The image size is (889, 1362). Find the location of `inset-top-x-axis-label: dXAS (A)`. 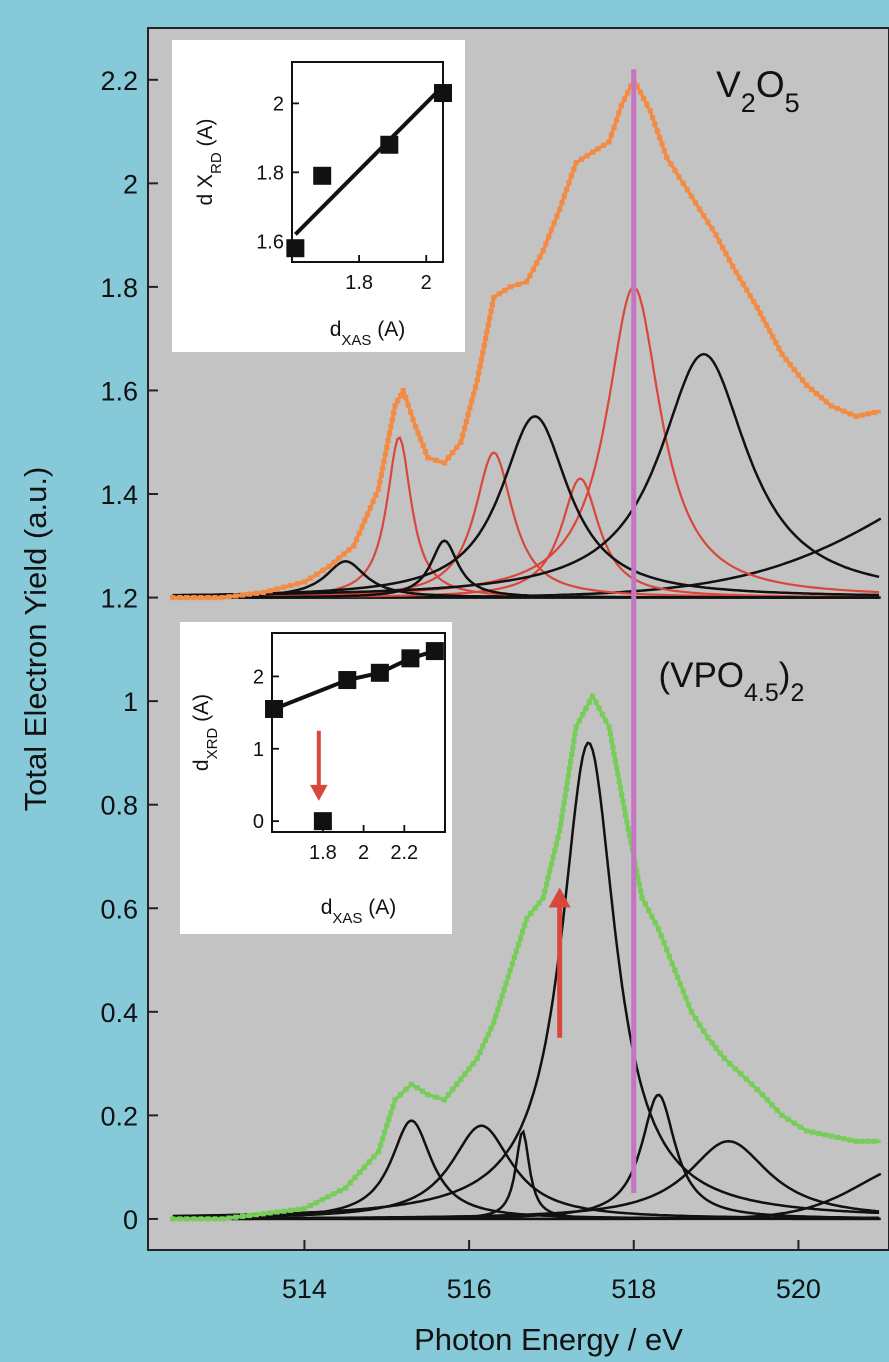

inset-top-x-axis-label: dXAS (A) is located at coordinates (368, 333).